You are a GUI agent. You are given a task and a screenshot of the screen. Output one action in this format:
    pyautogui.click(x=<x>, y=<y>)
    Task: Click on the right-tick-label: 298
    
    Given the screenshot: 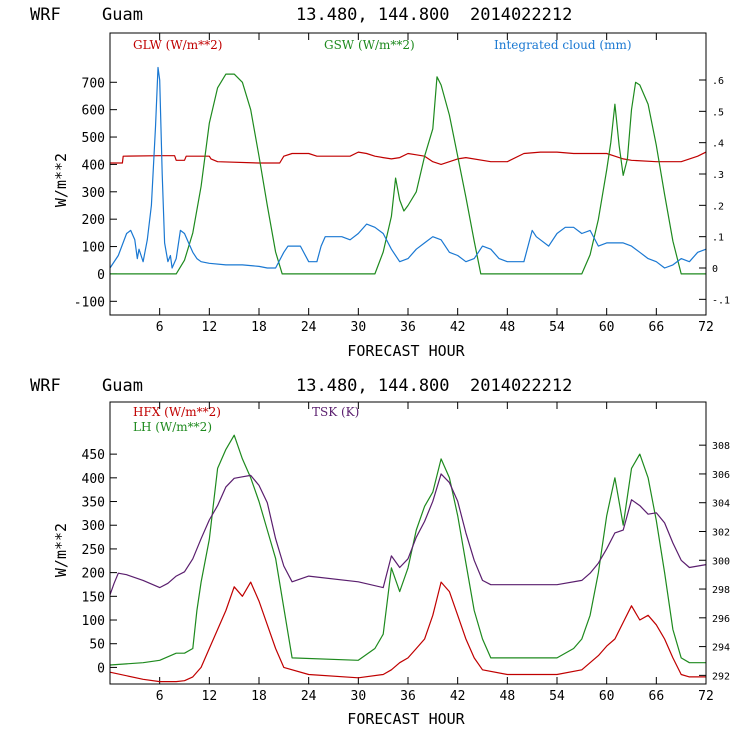 What is the action you would take?
    pyautogui.click(x=721, y=590)
    